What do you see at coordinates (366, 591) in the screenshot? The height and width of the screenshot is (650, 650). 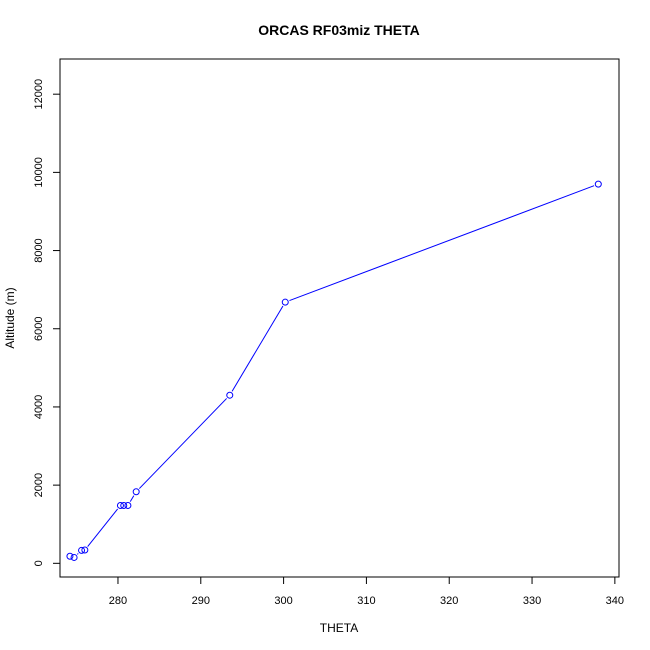 I see `x-axis: 280 290 300 310 320 330 340` at bounding box center [366, 591].